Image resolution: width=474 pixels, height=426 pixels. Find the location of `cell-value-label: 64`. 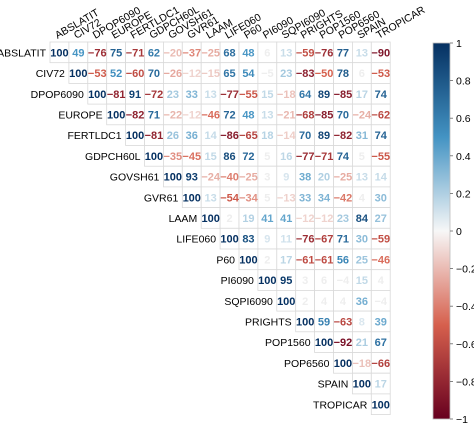

cell-value-label: 64 is located at coordinates (305, 95).